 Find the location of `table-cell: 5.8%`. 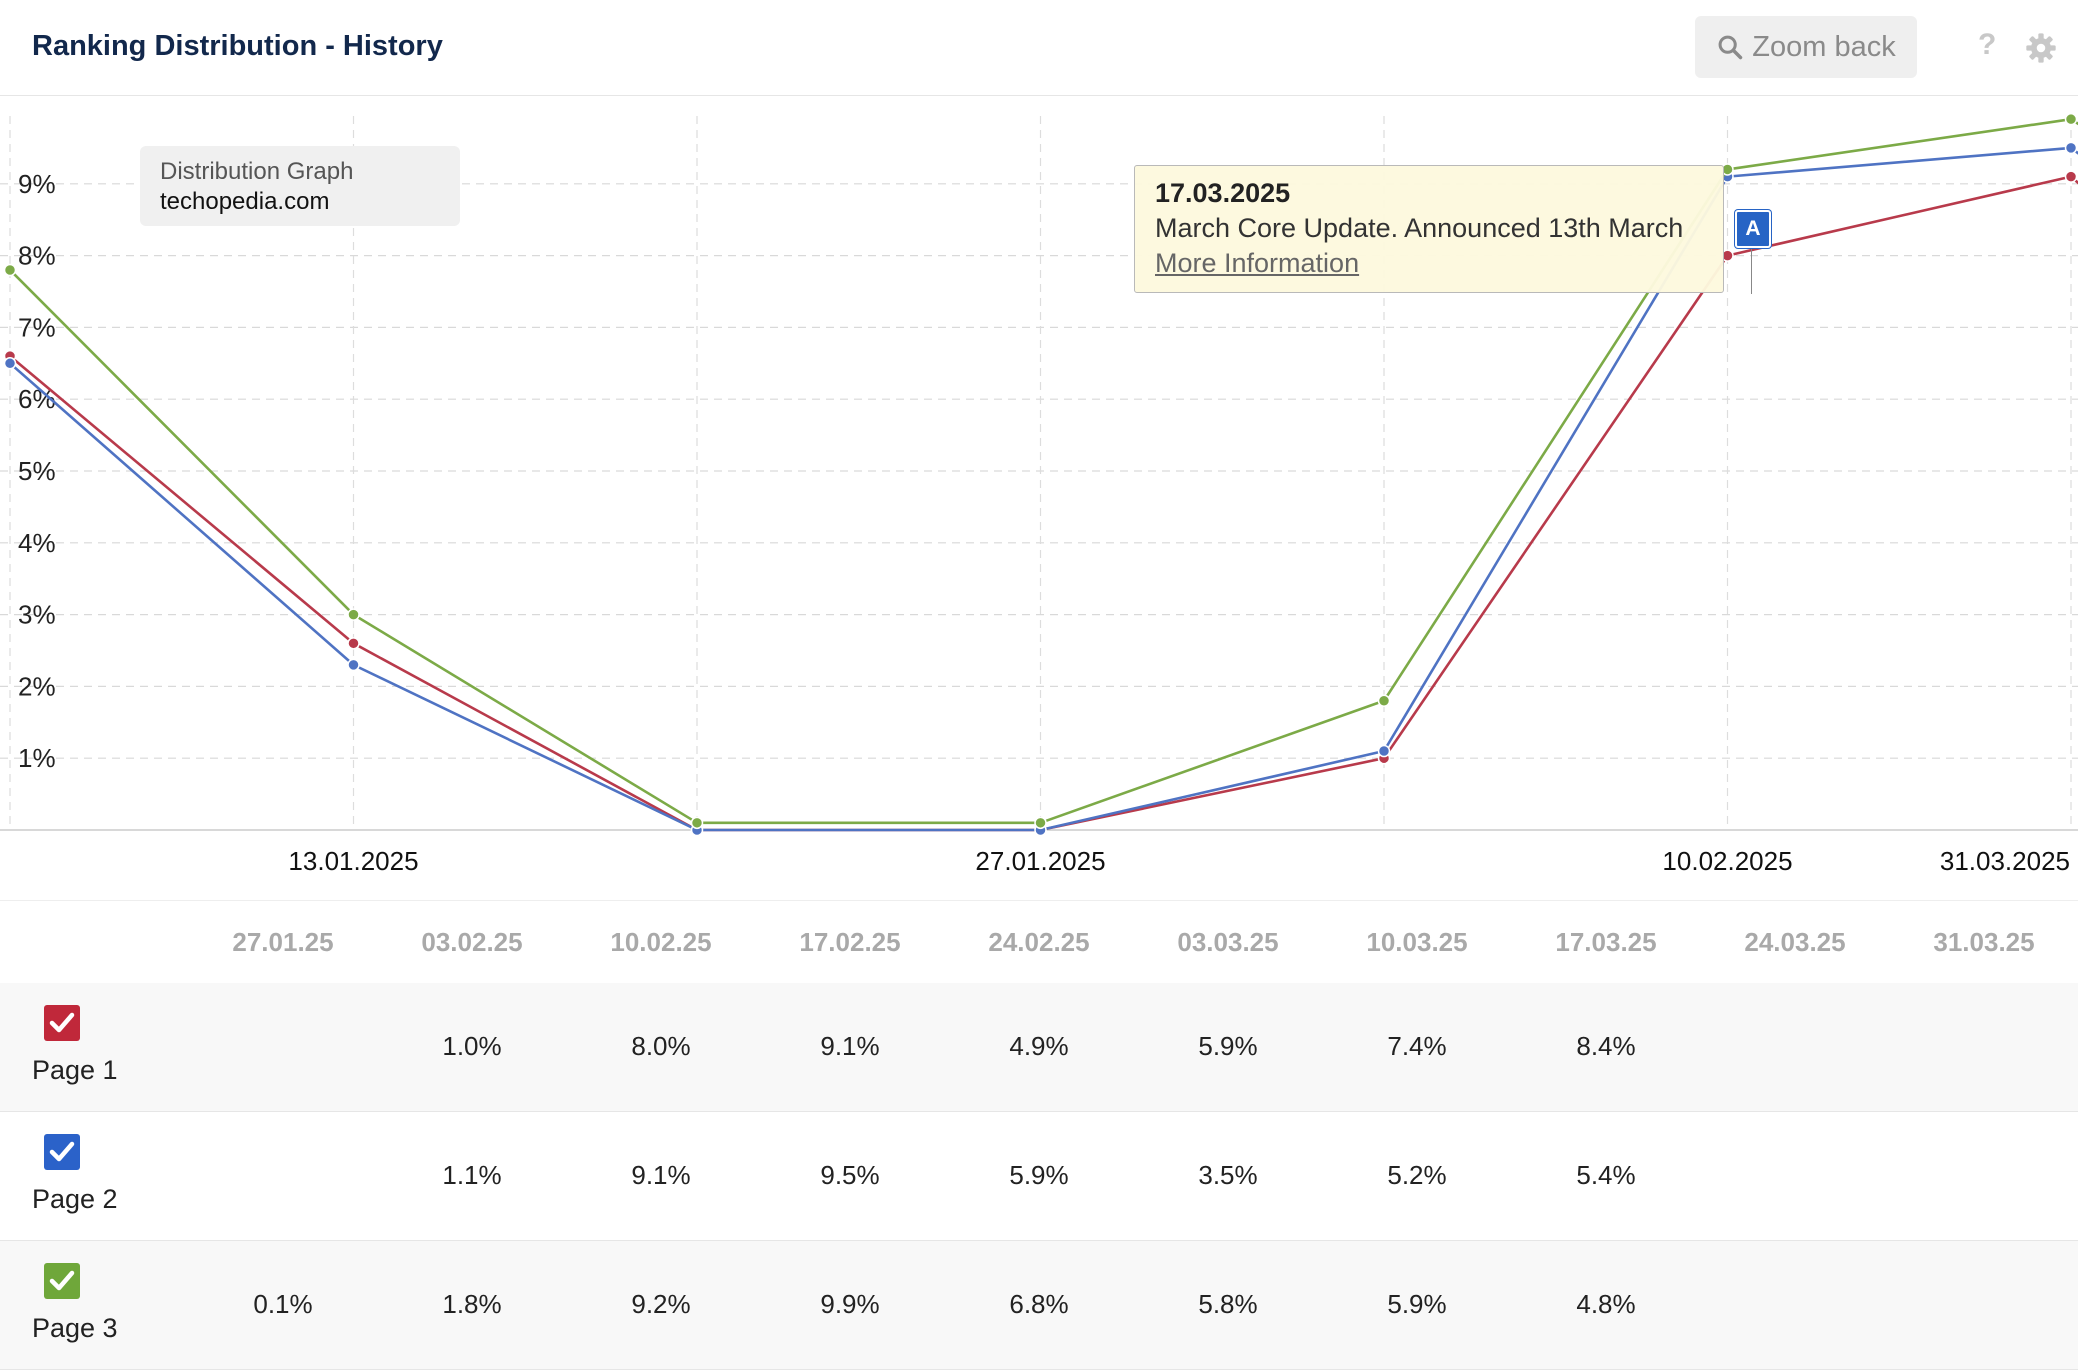

table-cell: 5.8% is located at coordinates (1228, 1304).